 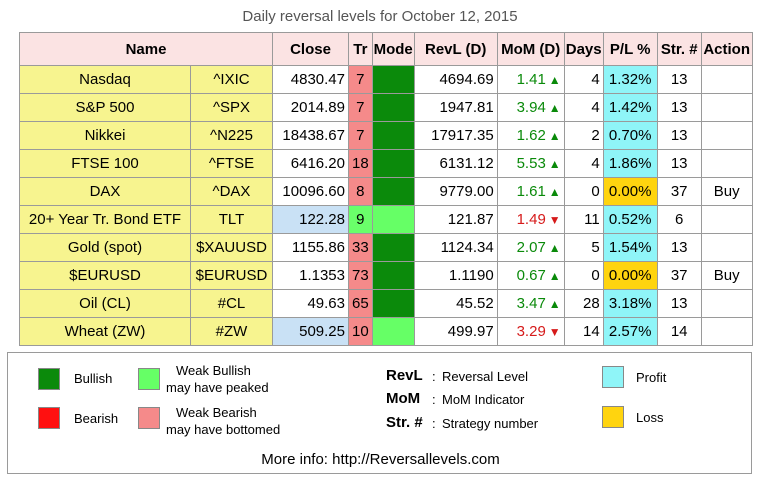 What do you see at coordinates (583, 49) in the screenshot?
I see `col-header-days: Days` at bounding box center [583, 49].